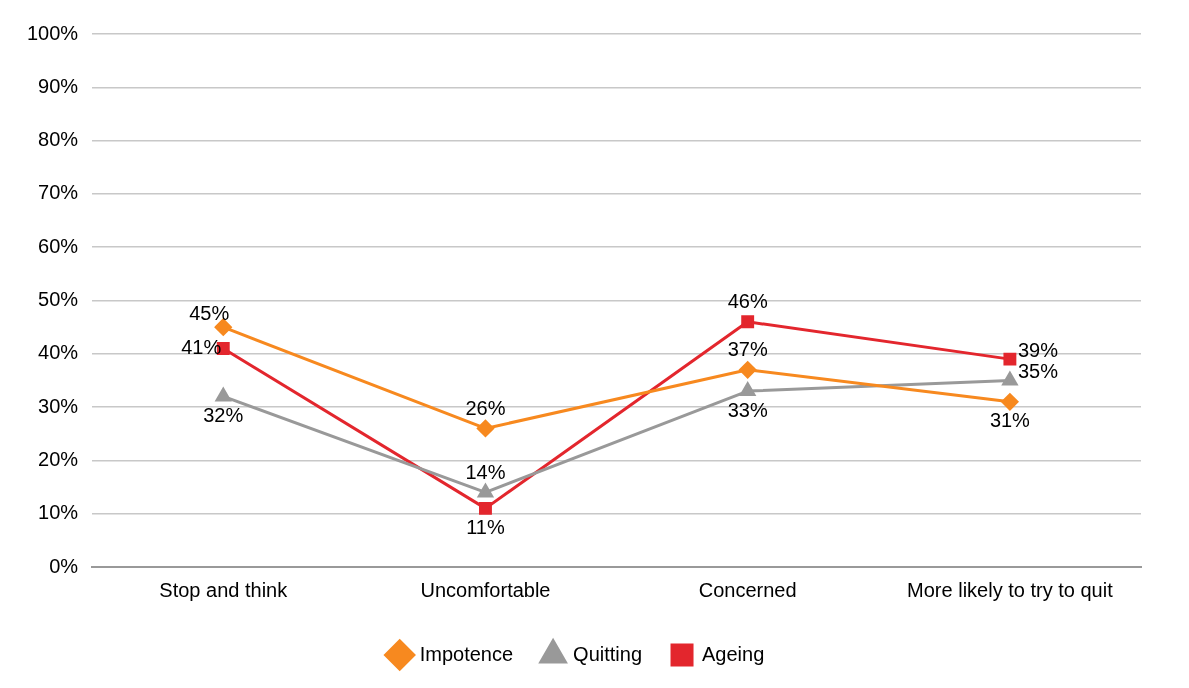 This screenshot has height=688, width=1189. Describe the element at coordinates (58, 245) in the screenshot. I see `y-tick-label: 60%` at that location.